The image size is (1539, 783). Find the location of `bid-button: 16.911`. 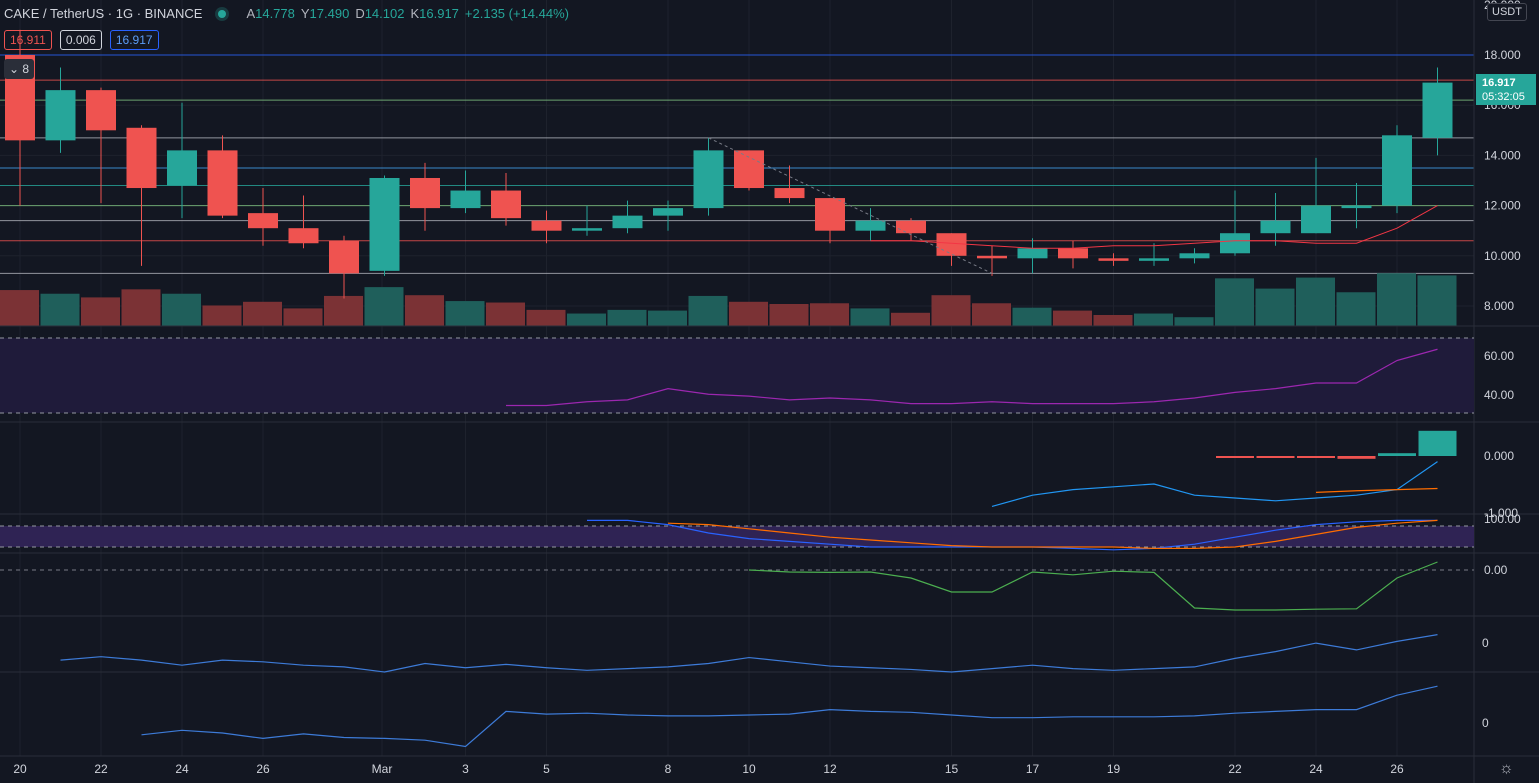

bid-button: 16.911 is located at coordinates (28, 40).